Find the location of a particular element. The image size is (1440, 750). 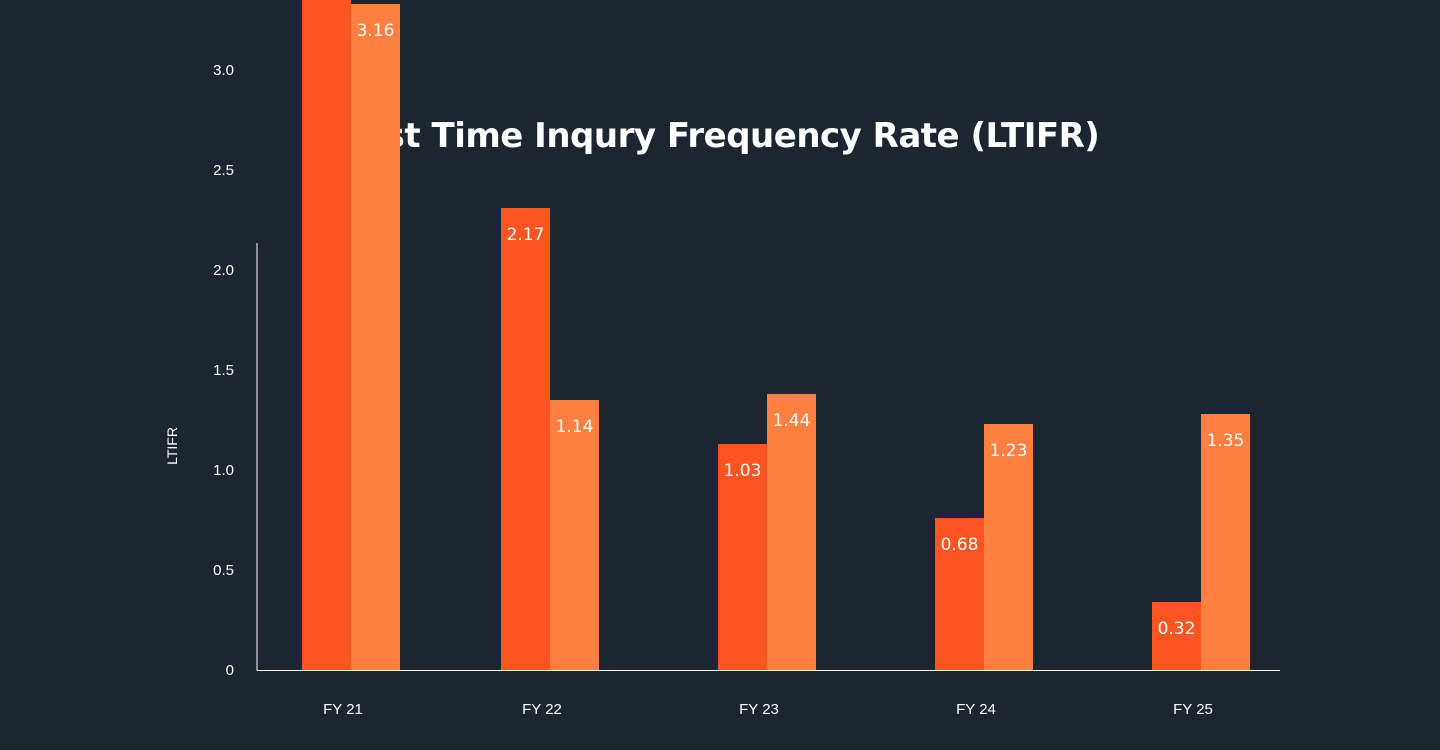

x-tick-label: FY 22 is located at coordinates (542, 709).